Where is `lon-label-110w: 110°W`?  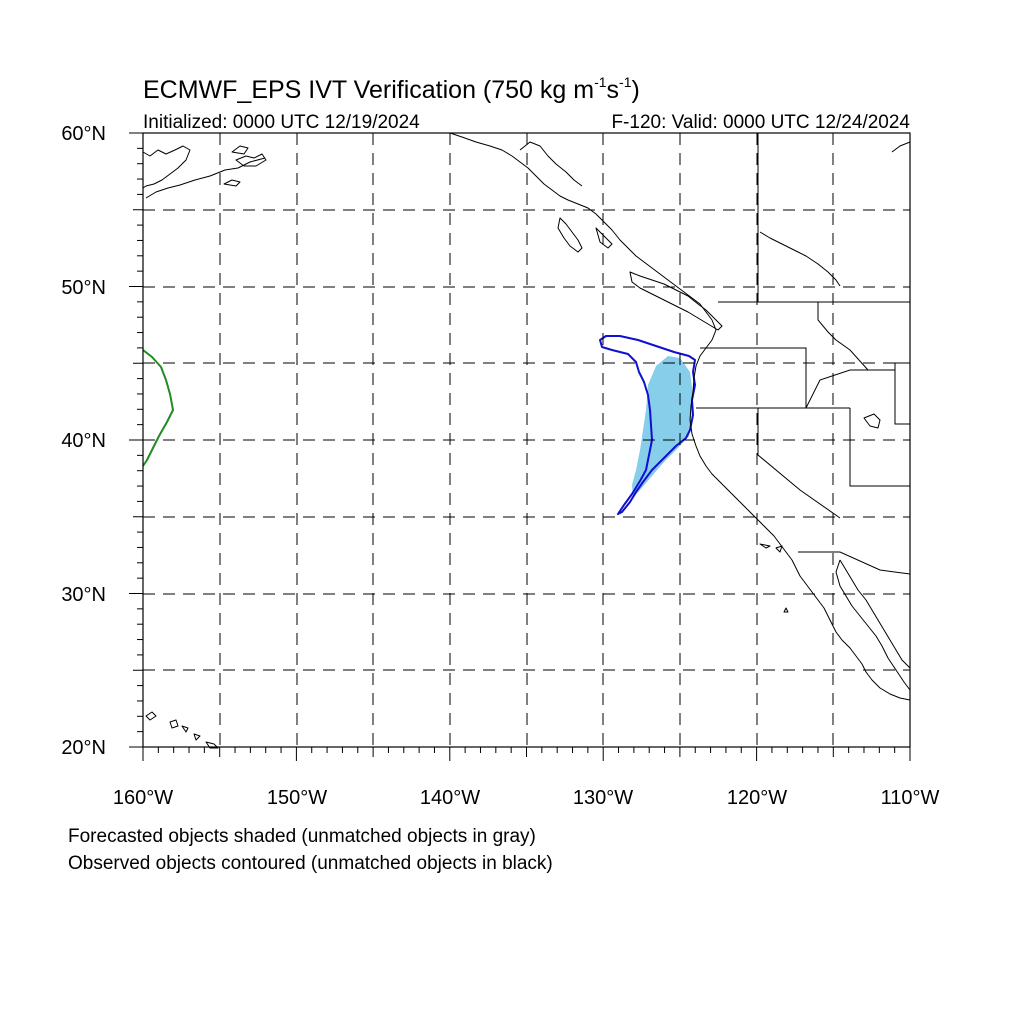 lon-label-110w: 110°W is located at coordinates (910, 798).